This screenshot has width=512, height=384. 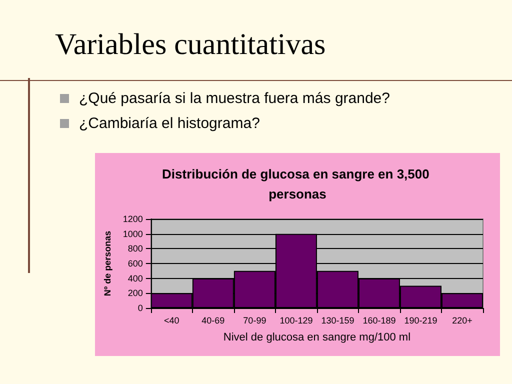 What do you see at coordinates (317, 338) in the screenshot?
I see `x-axis-title: Nivel de glucosa en sangre mg/100 ml` at bounding box center [317, 338].